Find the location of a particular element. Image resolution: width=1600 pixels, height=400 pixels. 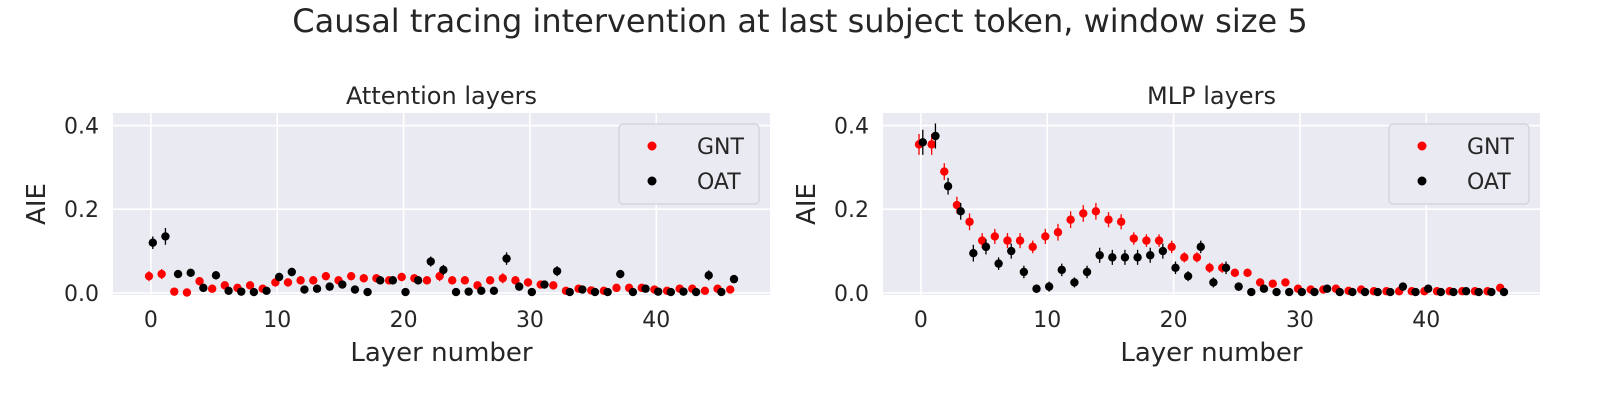

panel-title: MLP layers is located at coordinates (1211, 96).